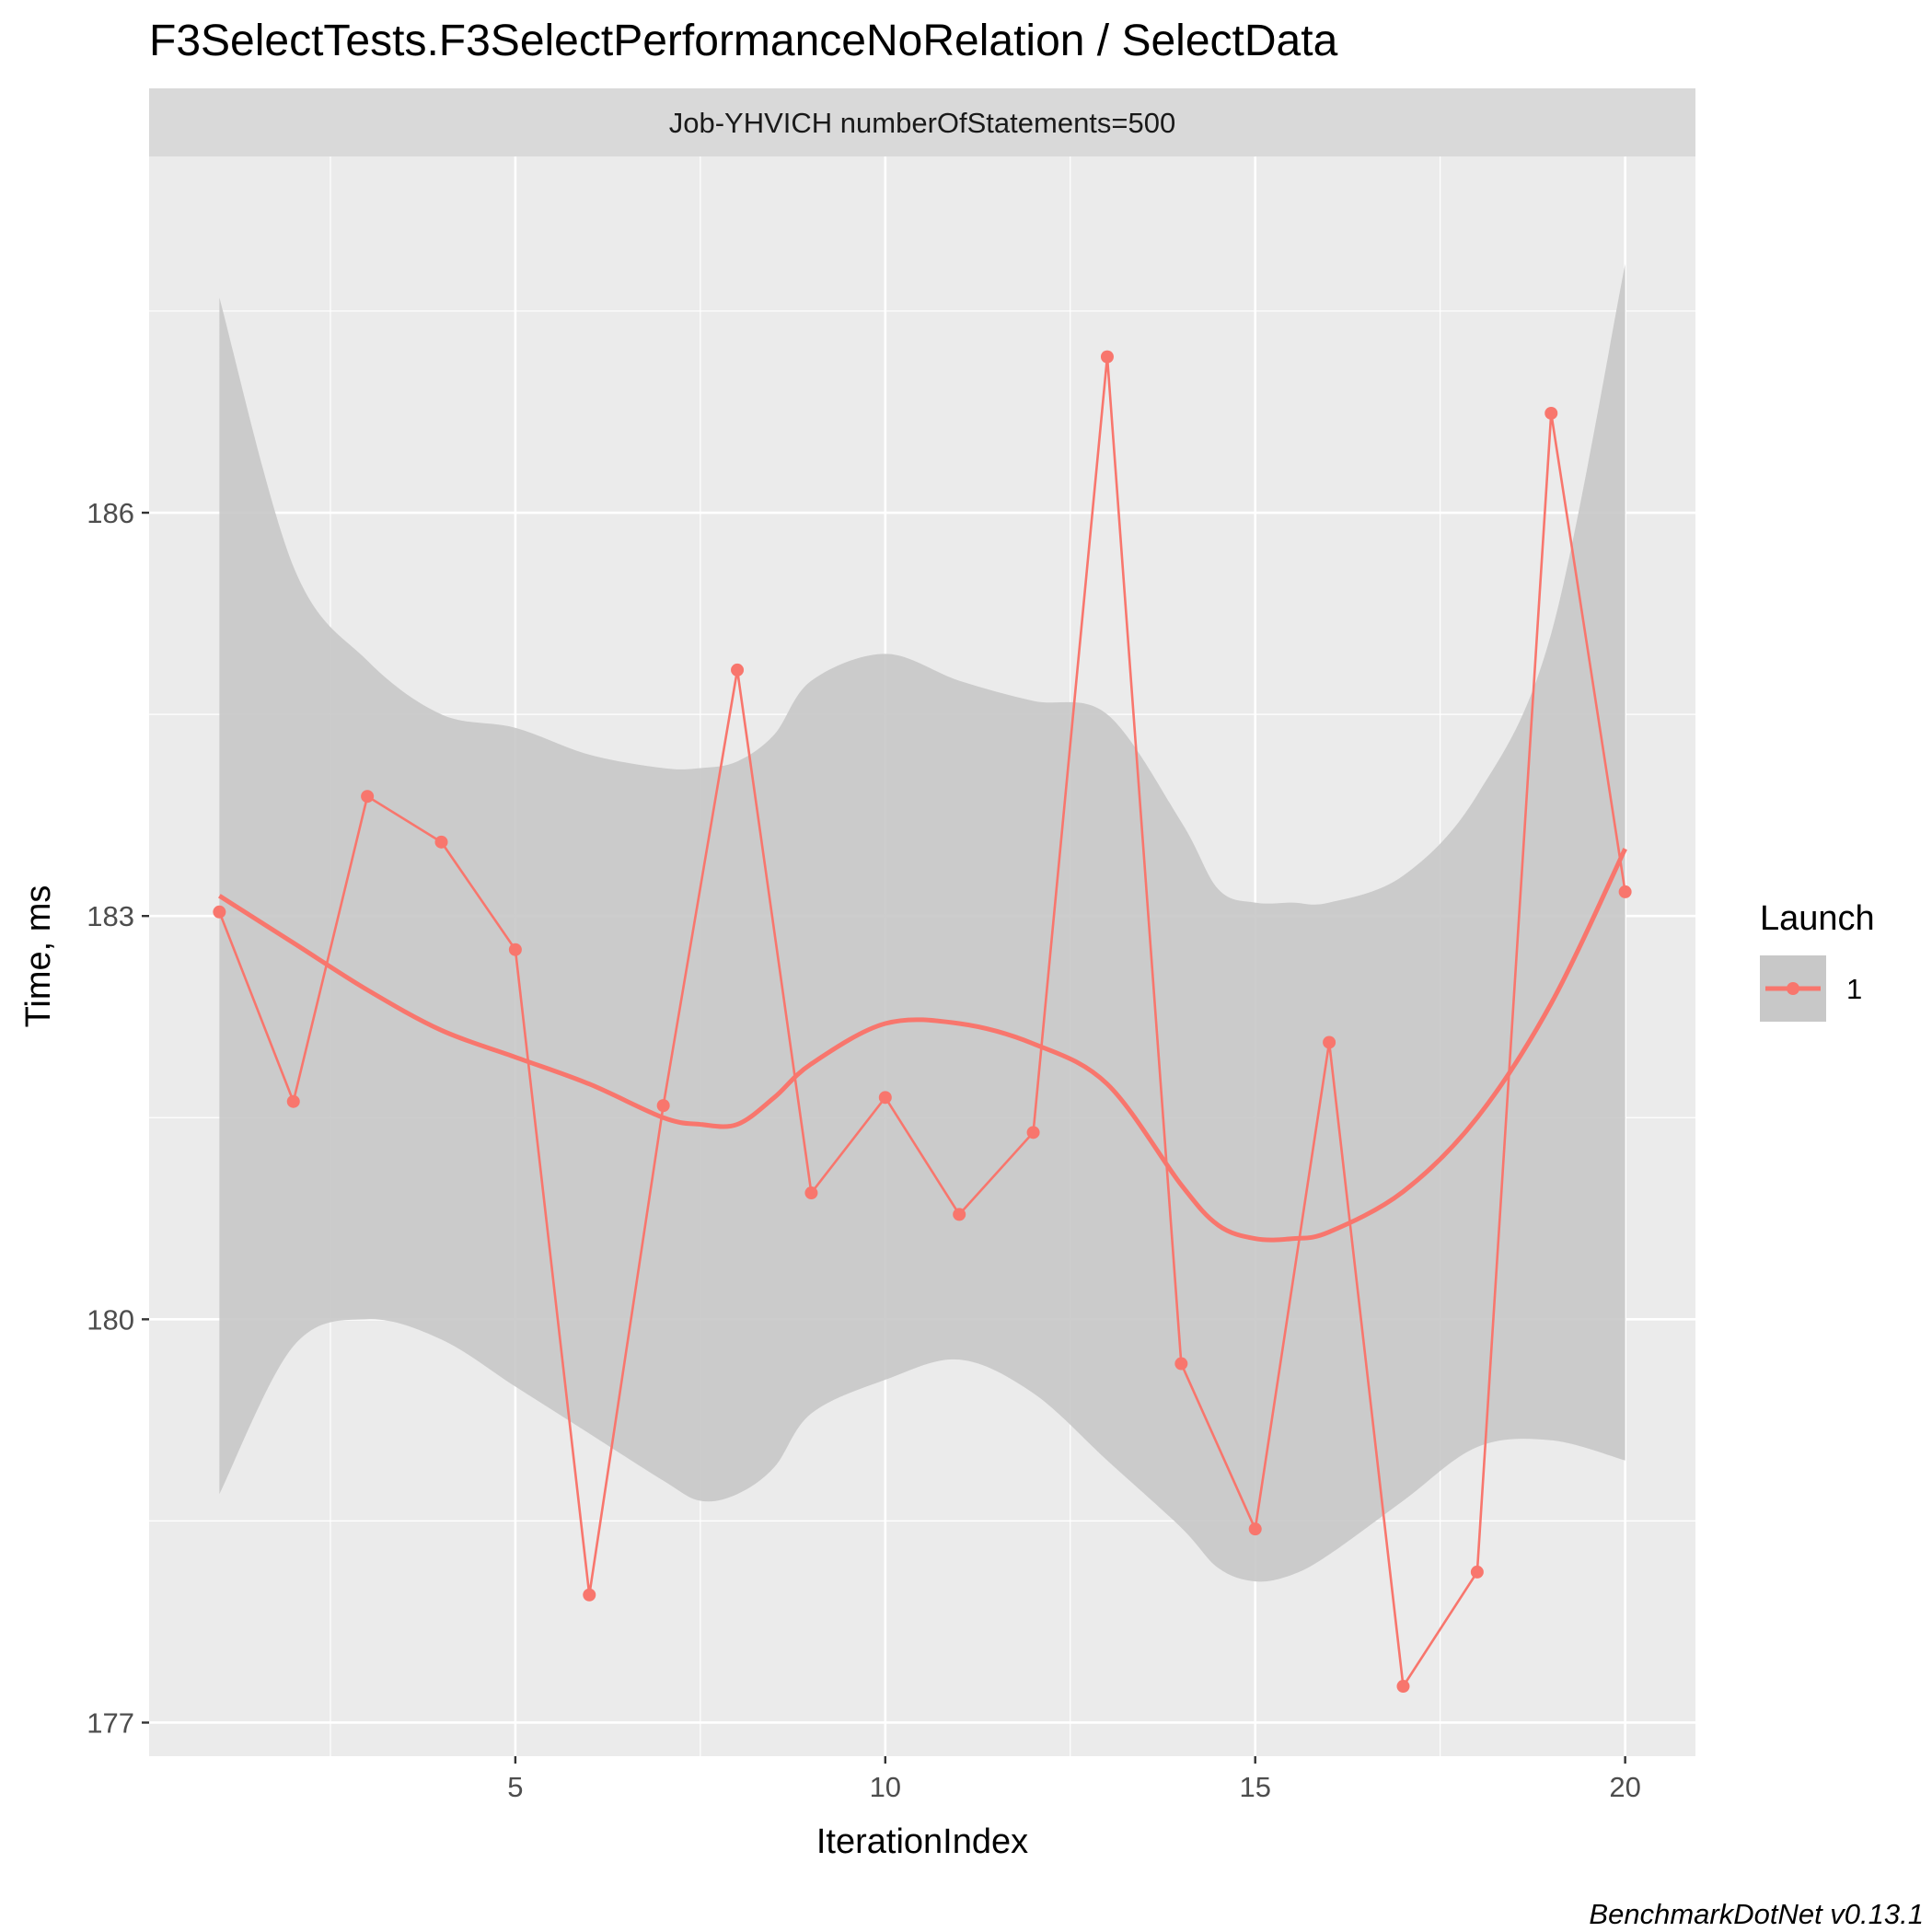  What do you see at coordinates (922, 1842) in the screenshot?
I see `x-axis-title: IterationIndex` at bounding box center [922, 1842].